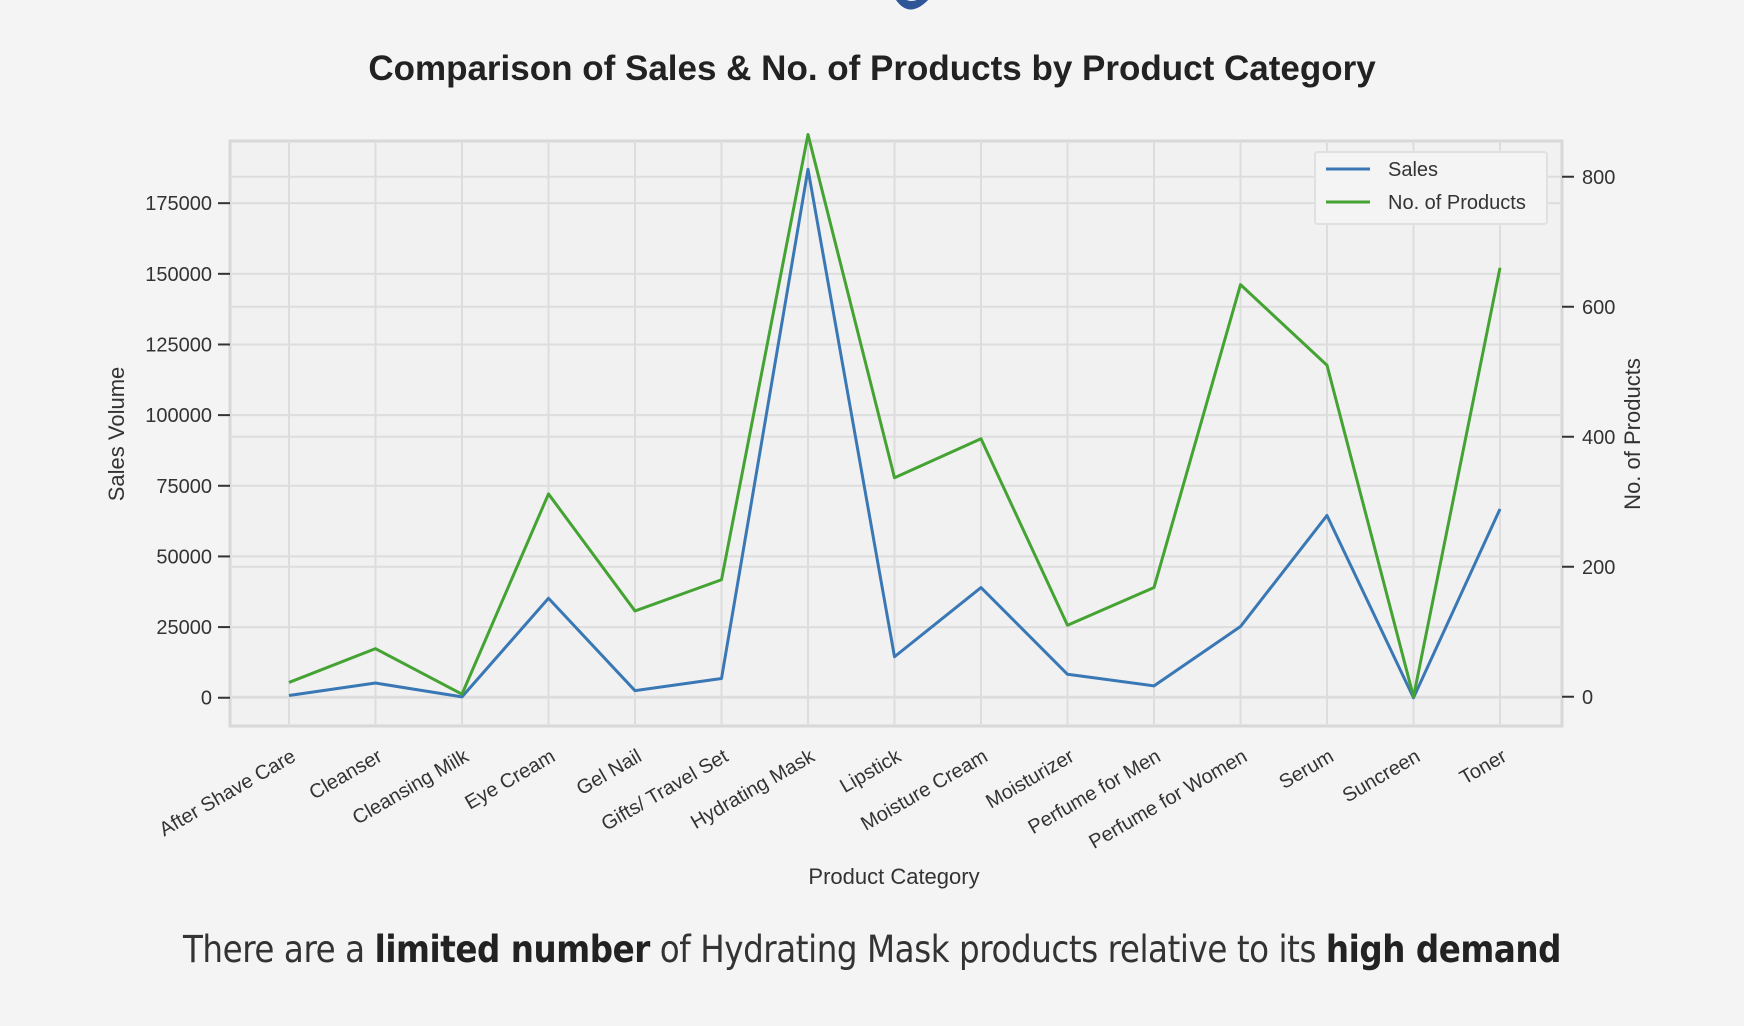  What do you see at coordinates (1598, 438) in the screenshot?
I see `y2-tick-label: 400` at bounding box center [1598, 438].